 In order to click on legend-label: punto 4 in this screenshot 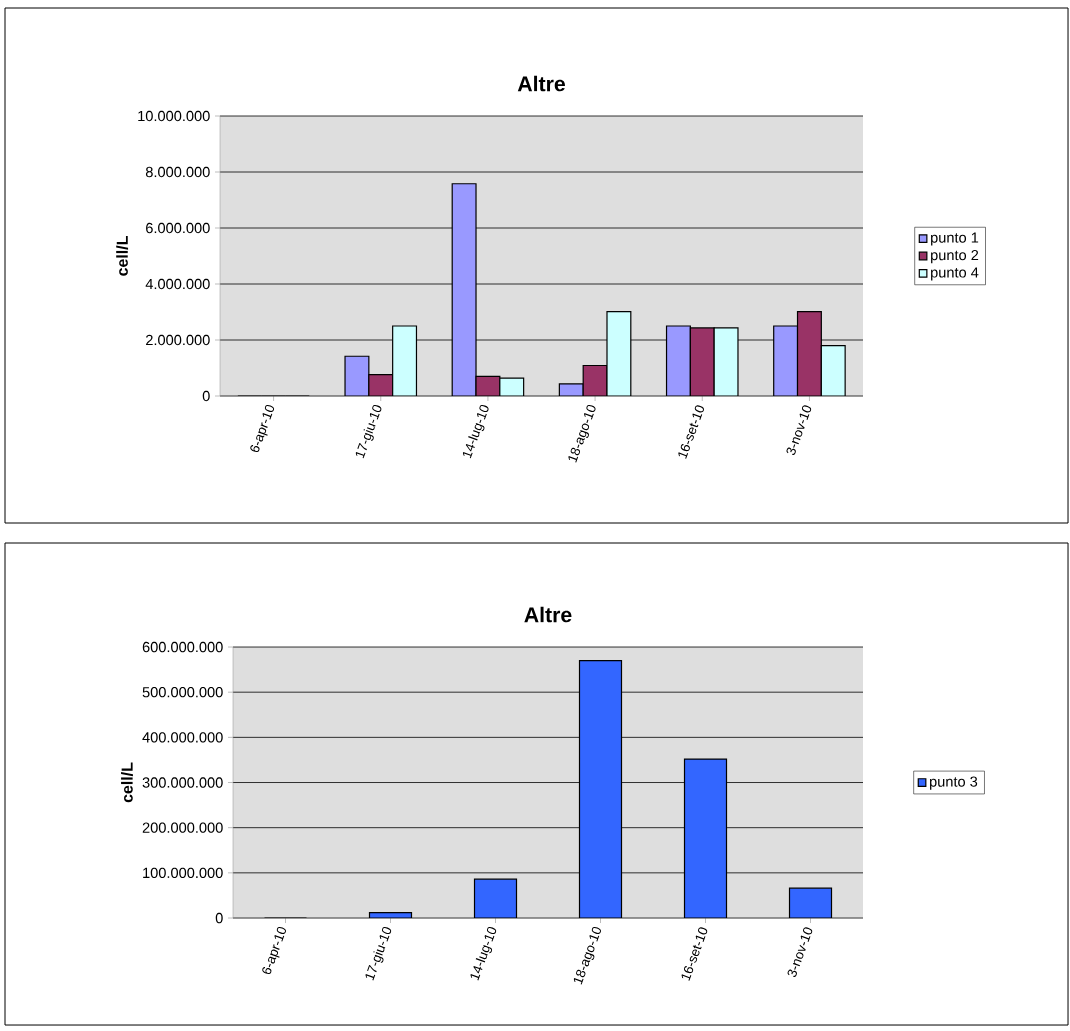, I will do `click(955, 274)`.